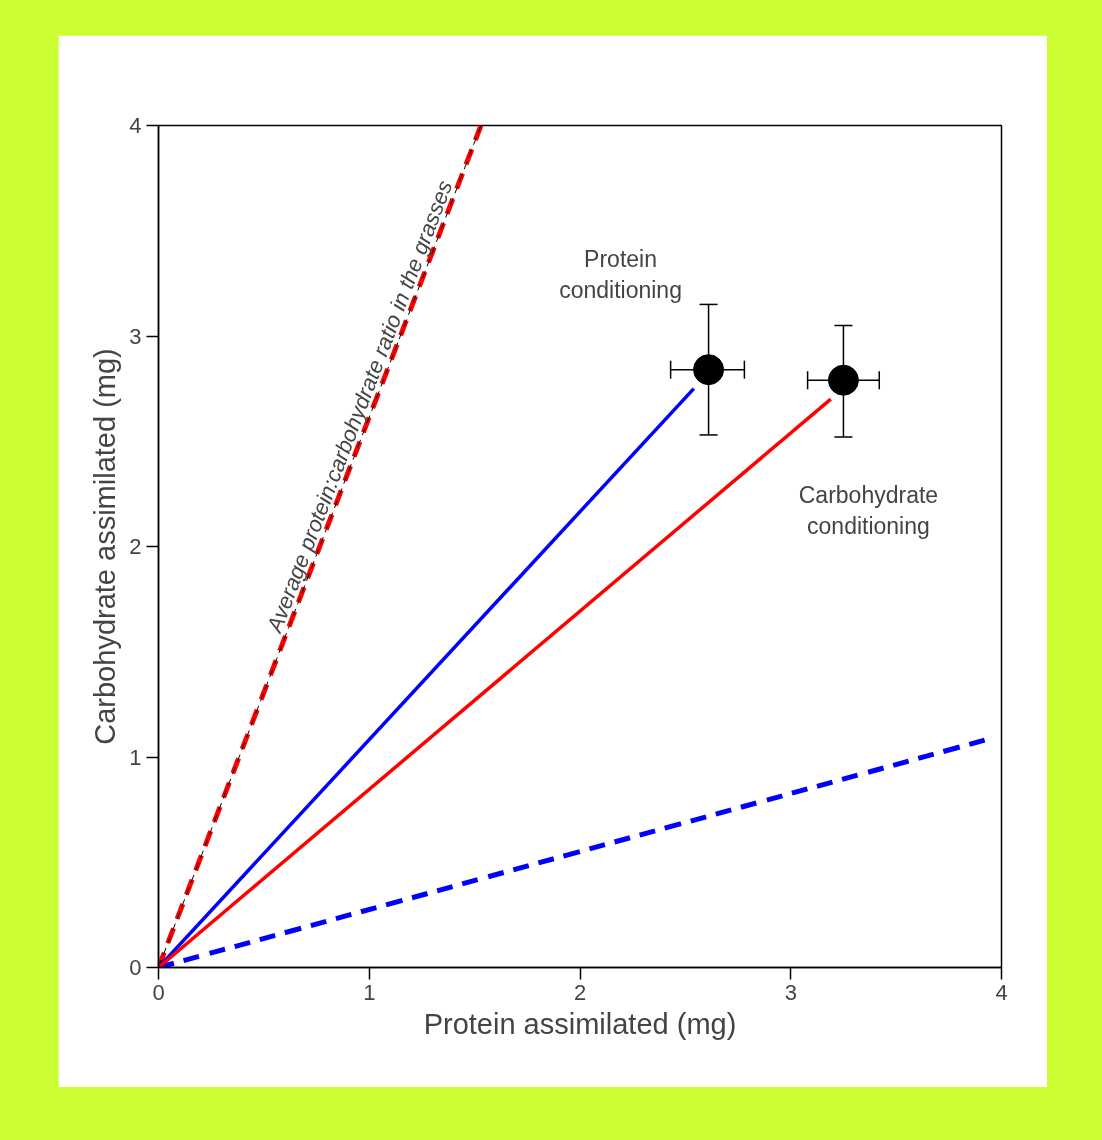 Image resolution: width=1102 pixels, height=1140 pixels. What do you see at coordinates (1001, 992) in the screenshot?
I see `x-tick-label: 4` at bounding box center [1001, 992].